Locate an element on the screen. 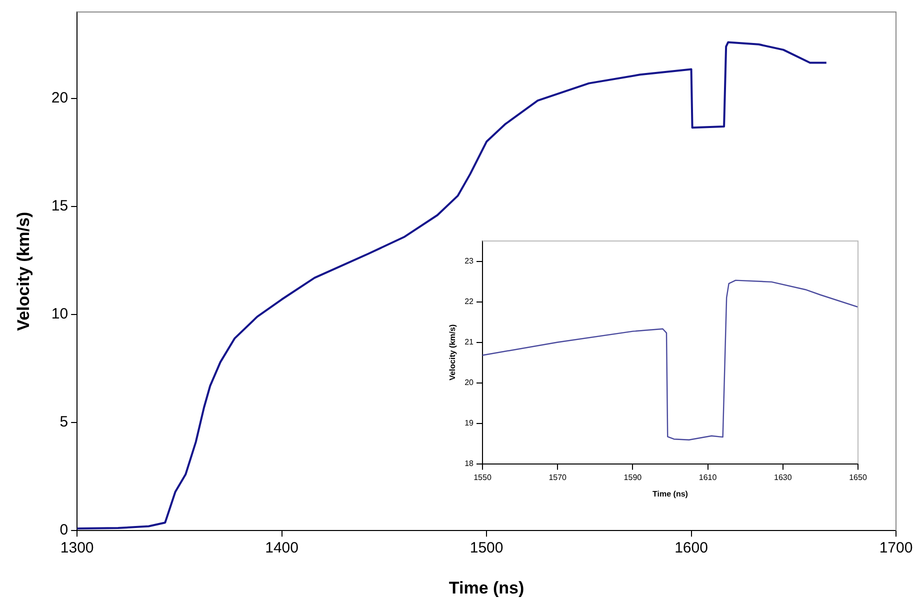 This screenshot has height=605, width=920. y-tick-label: 10 is located at coordinates (59, 314).